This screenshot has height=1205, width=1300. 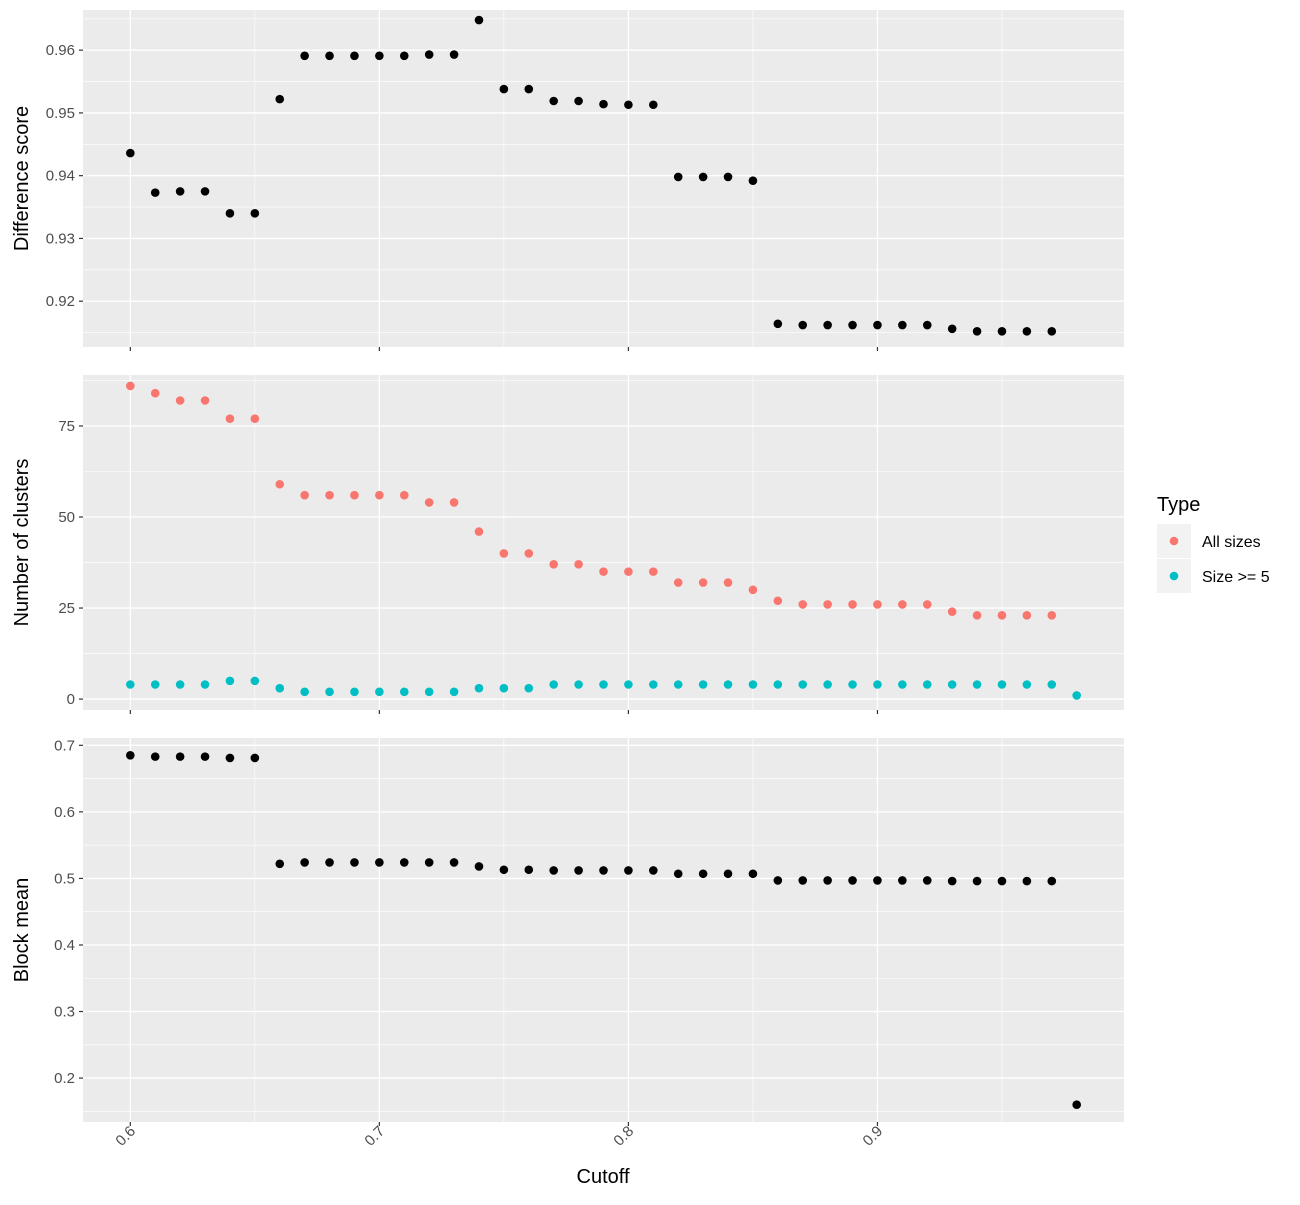 I want to click on panel-3-y-tick-label: 0.5, so click(x=64, y=878).